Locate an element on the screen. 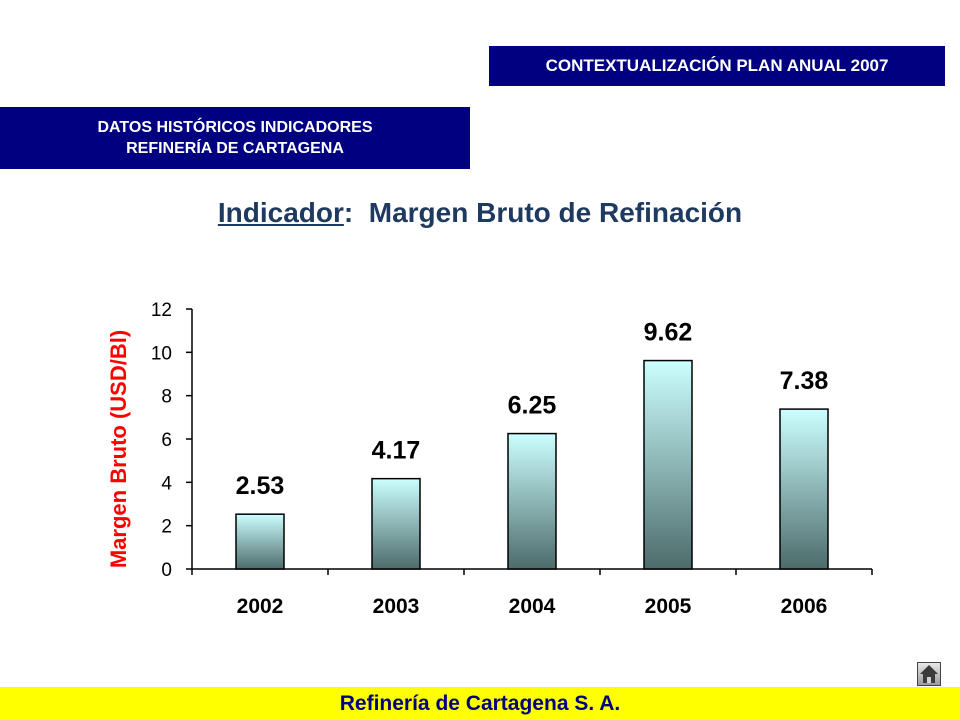 This screenshot has width=960, height=720. x-tick-label: 2003 is located at coordinates (396, 606).